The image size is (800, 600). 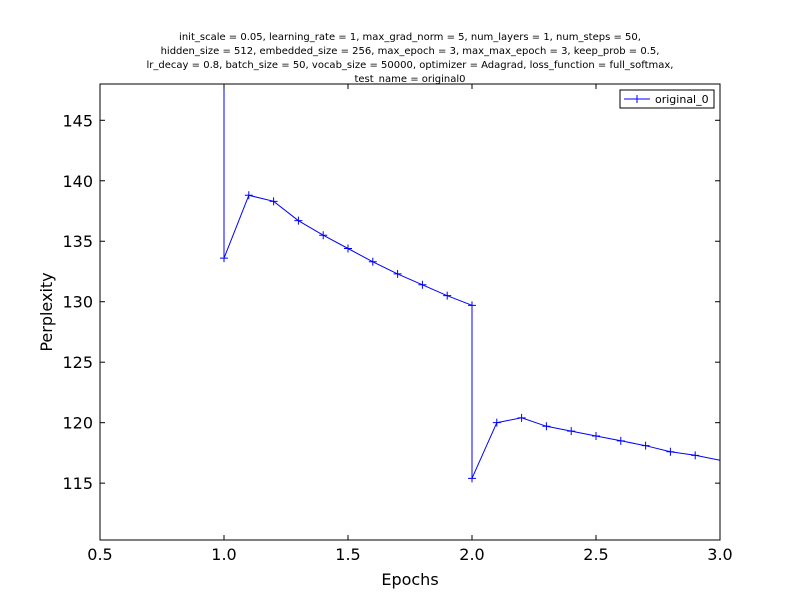 I want to click on y-tick-label: 130, so click(x=77, y=302).